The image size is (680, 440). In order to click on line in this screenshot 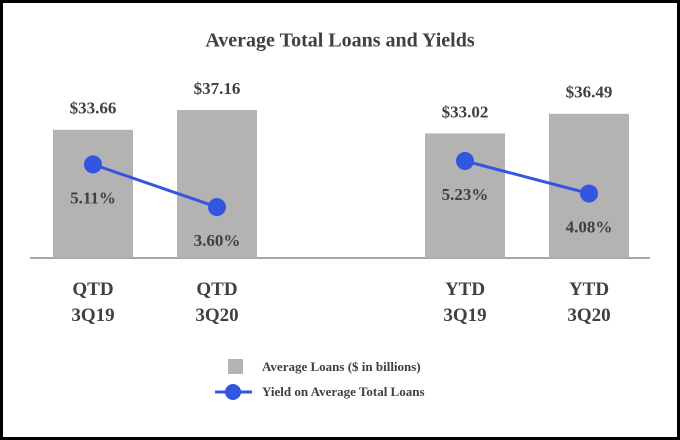, I will do `click(341, 184)`.